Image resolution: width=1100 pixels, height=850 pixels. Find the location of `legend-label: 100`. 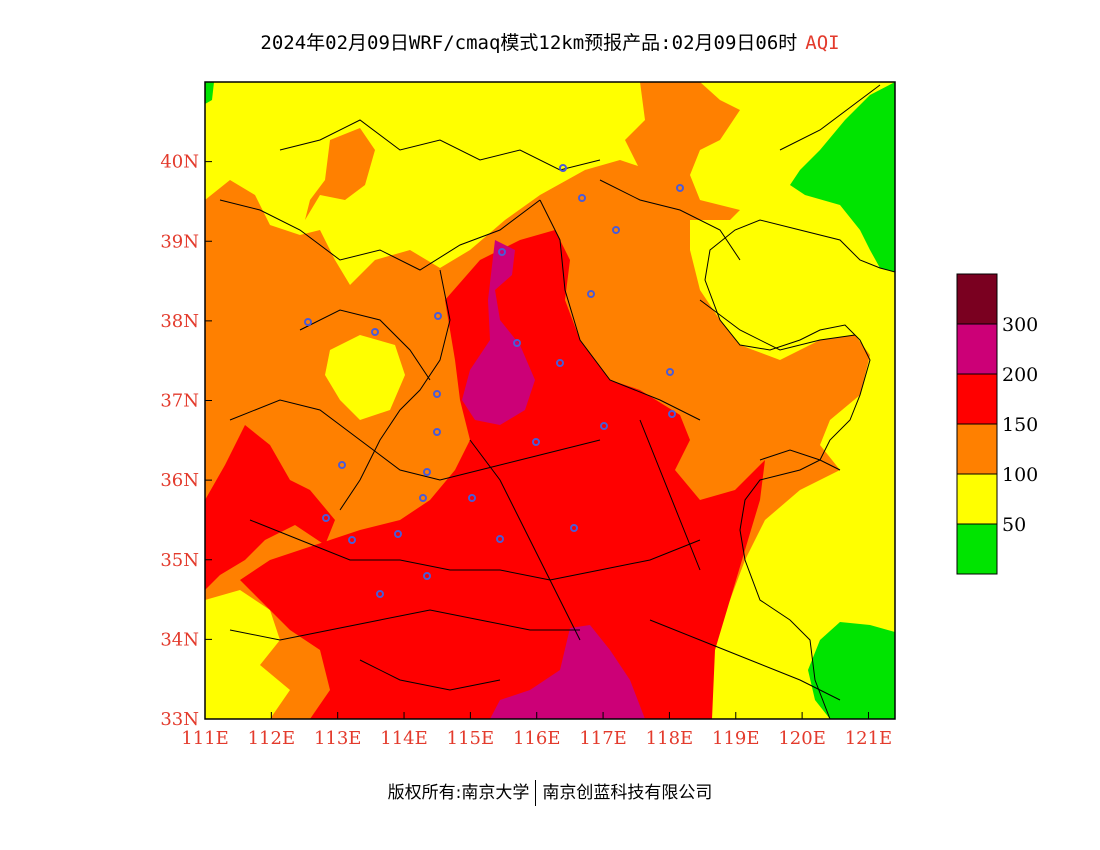

legend-label: 100 is located at coordinates (1020, 475).